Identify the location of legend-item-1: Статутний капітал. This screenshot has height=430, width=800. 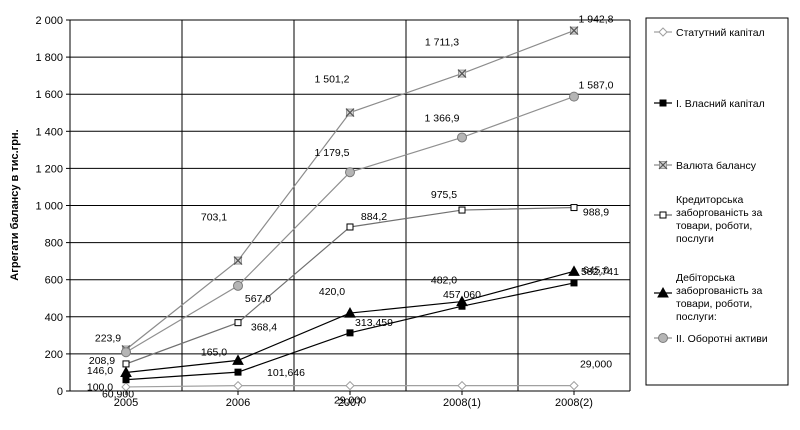
(709, 33).